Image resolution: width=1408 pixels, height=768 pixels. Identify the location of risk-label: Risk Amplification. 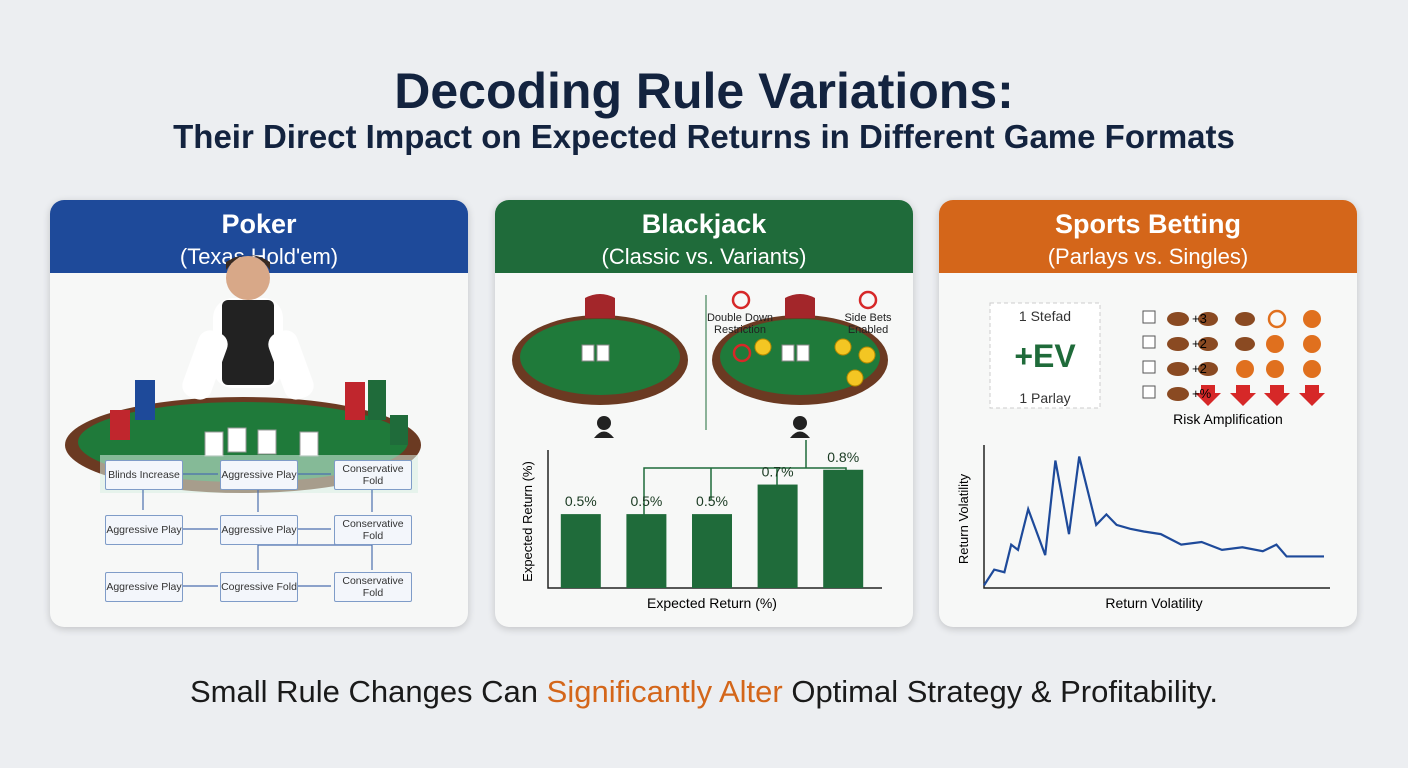
(1228, 419).